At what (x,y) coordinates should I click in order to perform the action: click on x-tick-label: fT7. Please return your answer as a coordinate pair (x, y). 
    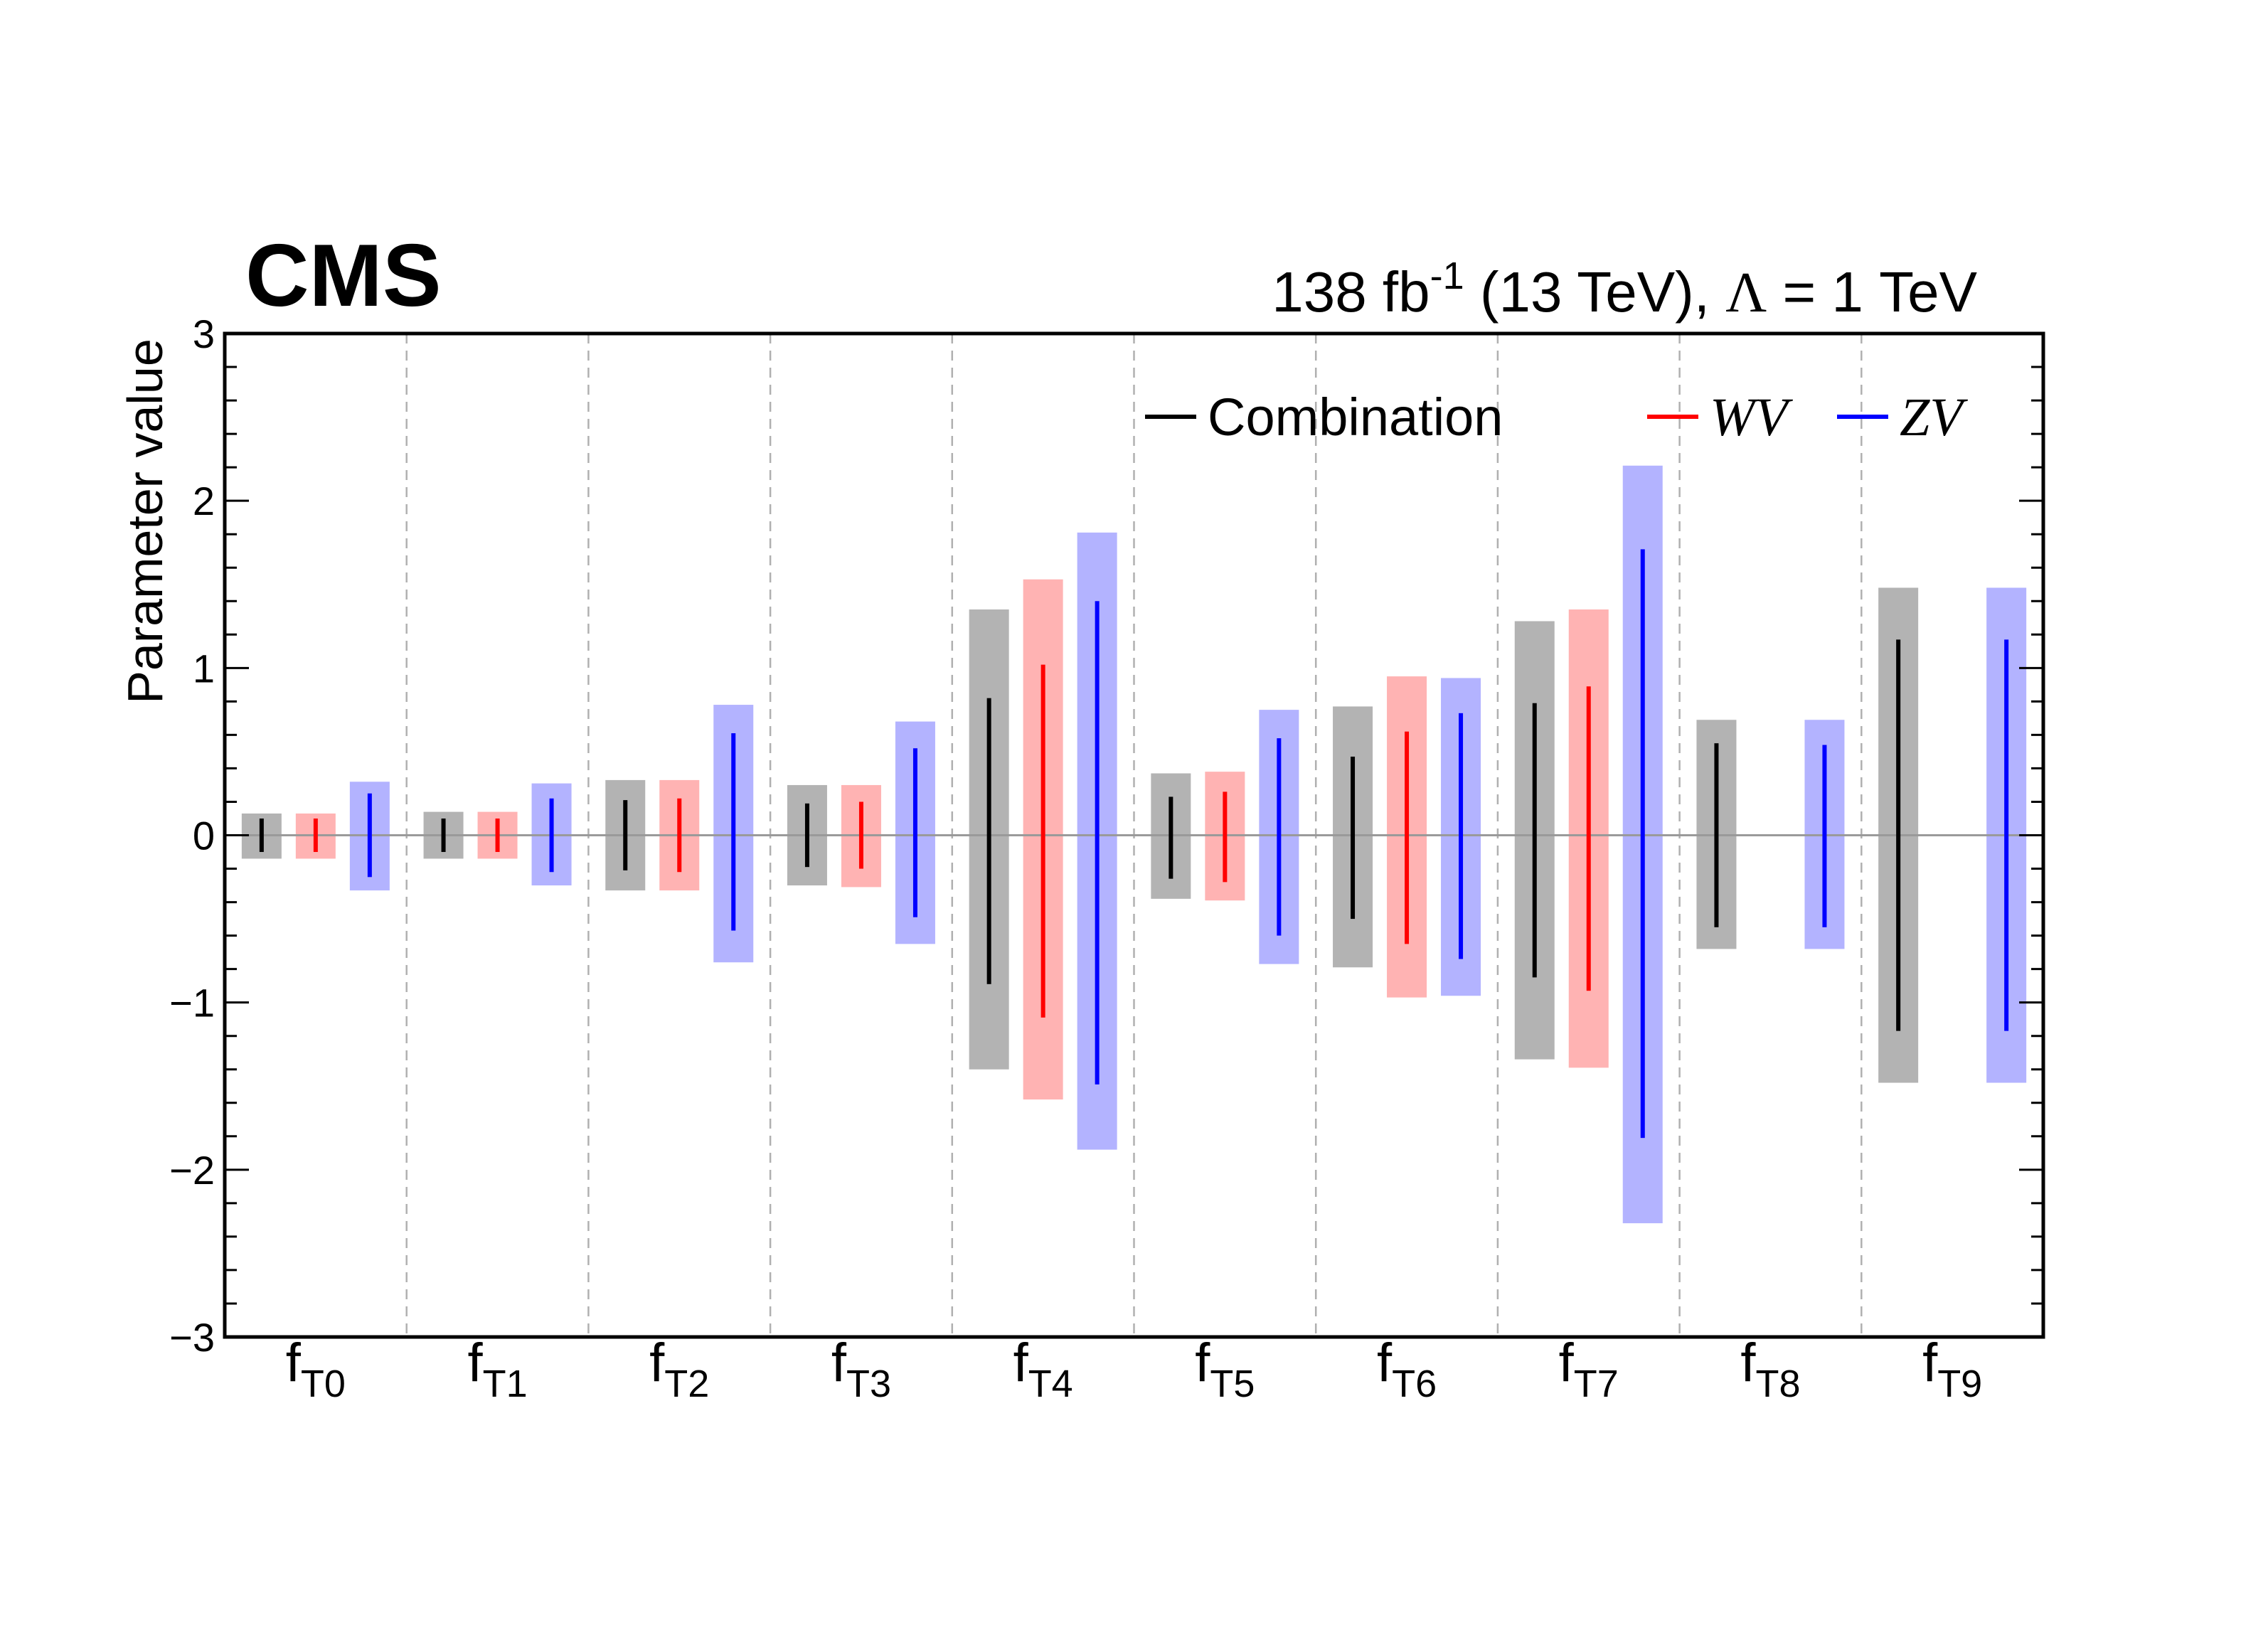
    Looking at the image, I should click on (1589, 1369).